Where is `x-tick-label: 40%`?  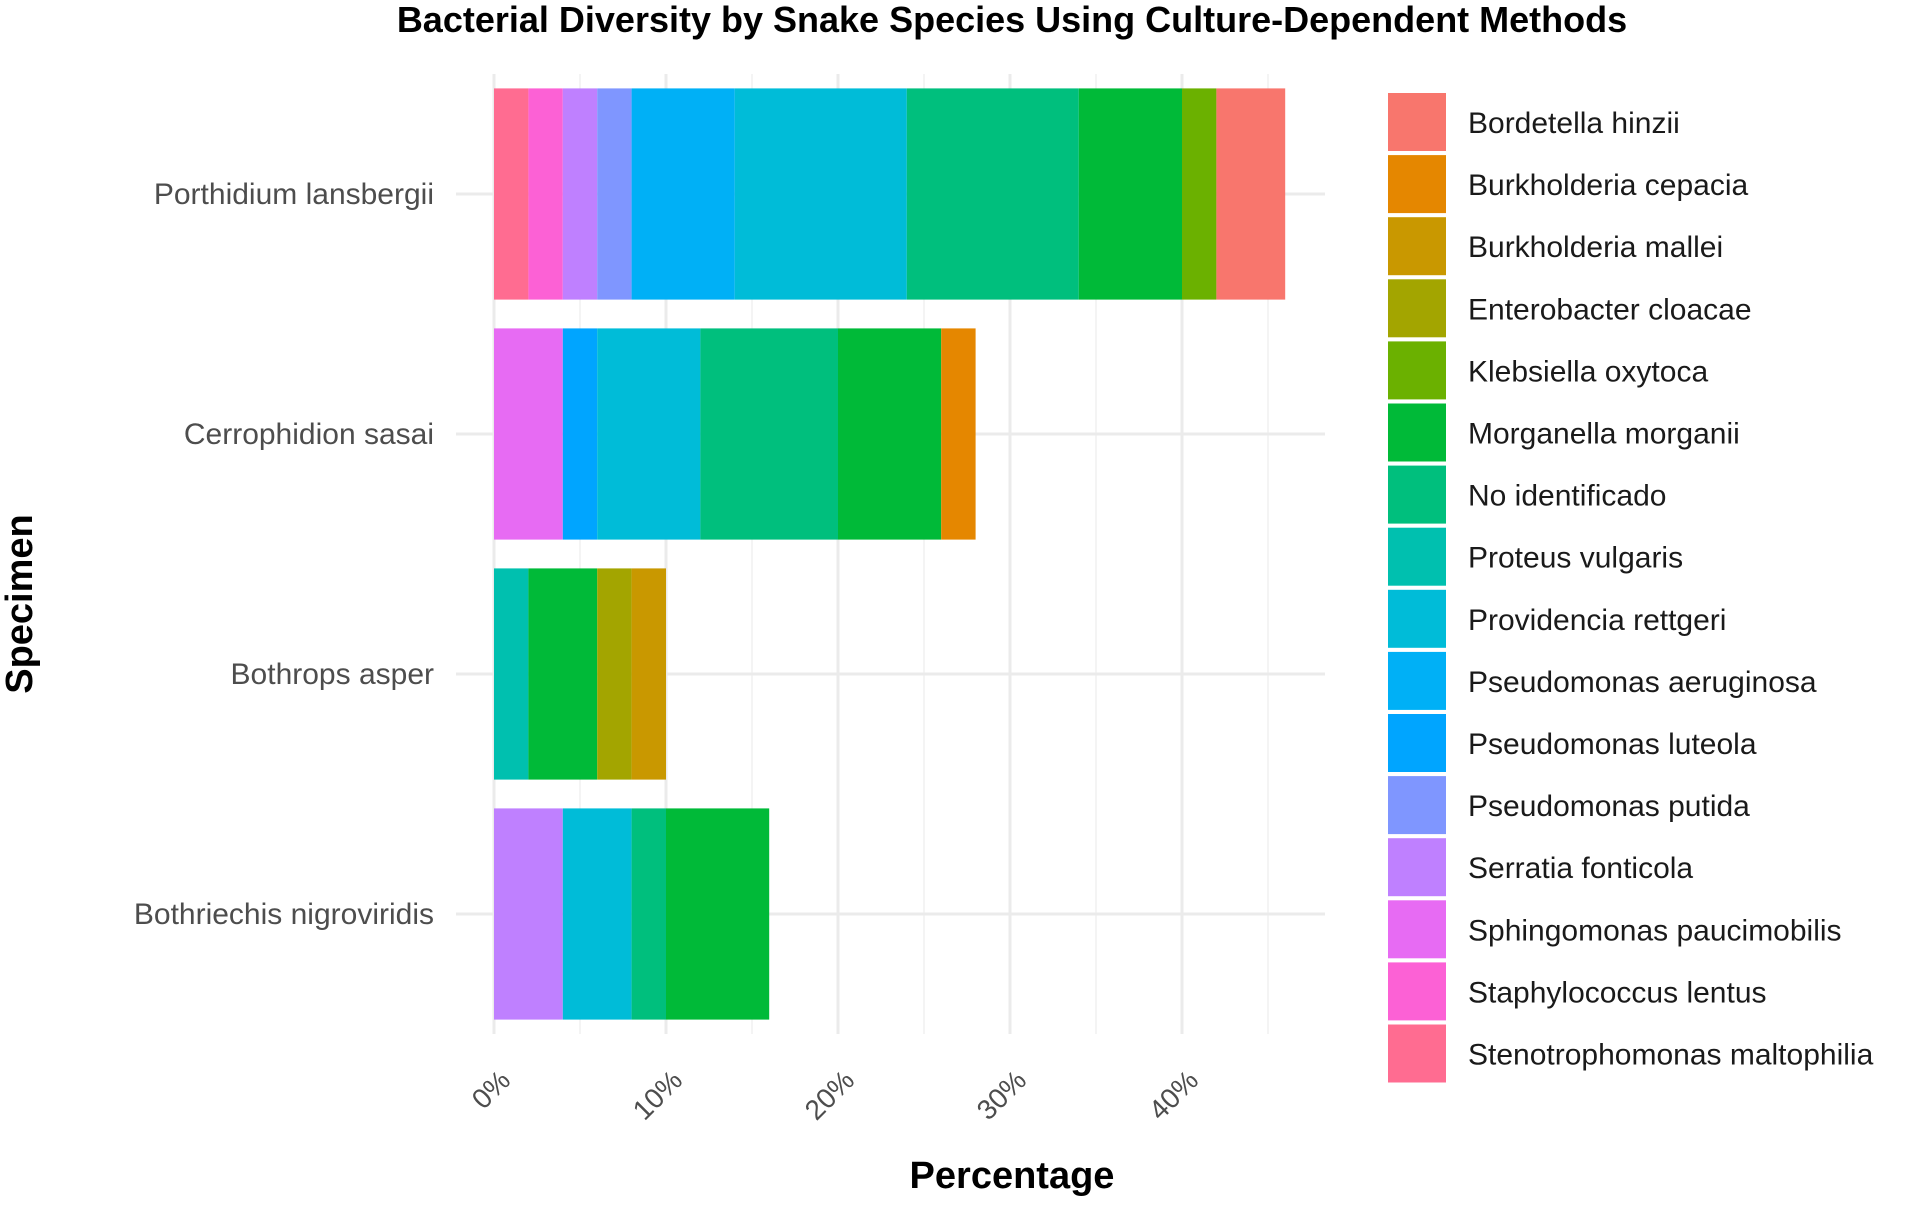
x-tick-label: 40% is located at coordinates (1174, 1095).